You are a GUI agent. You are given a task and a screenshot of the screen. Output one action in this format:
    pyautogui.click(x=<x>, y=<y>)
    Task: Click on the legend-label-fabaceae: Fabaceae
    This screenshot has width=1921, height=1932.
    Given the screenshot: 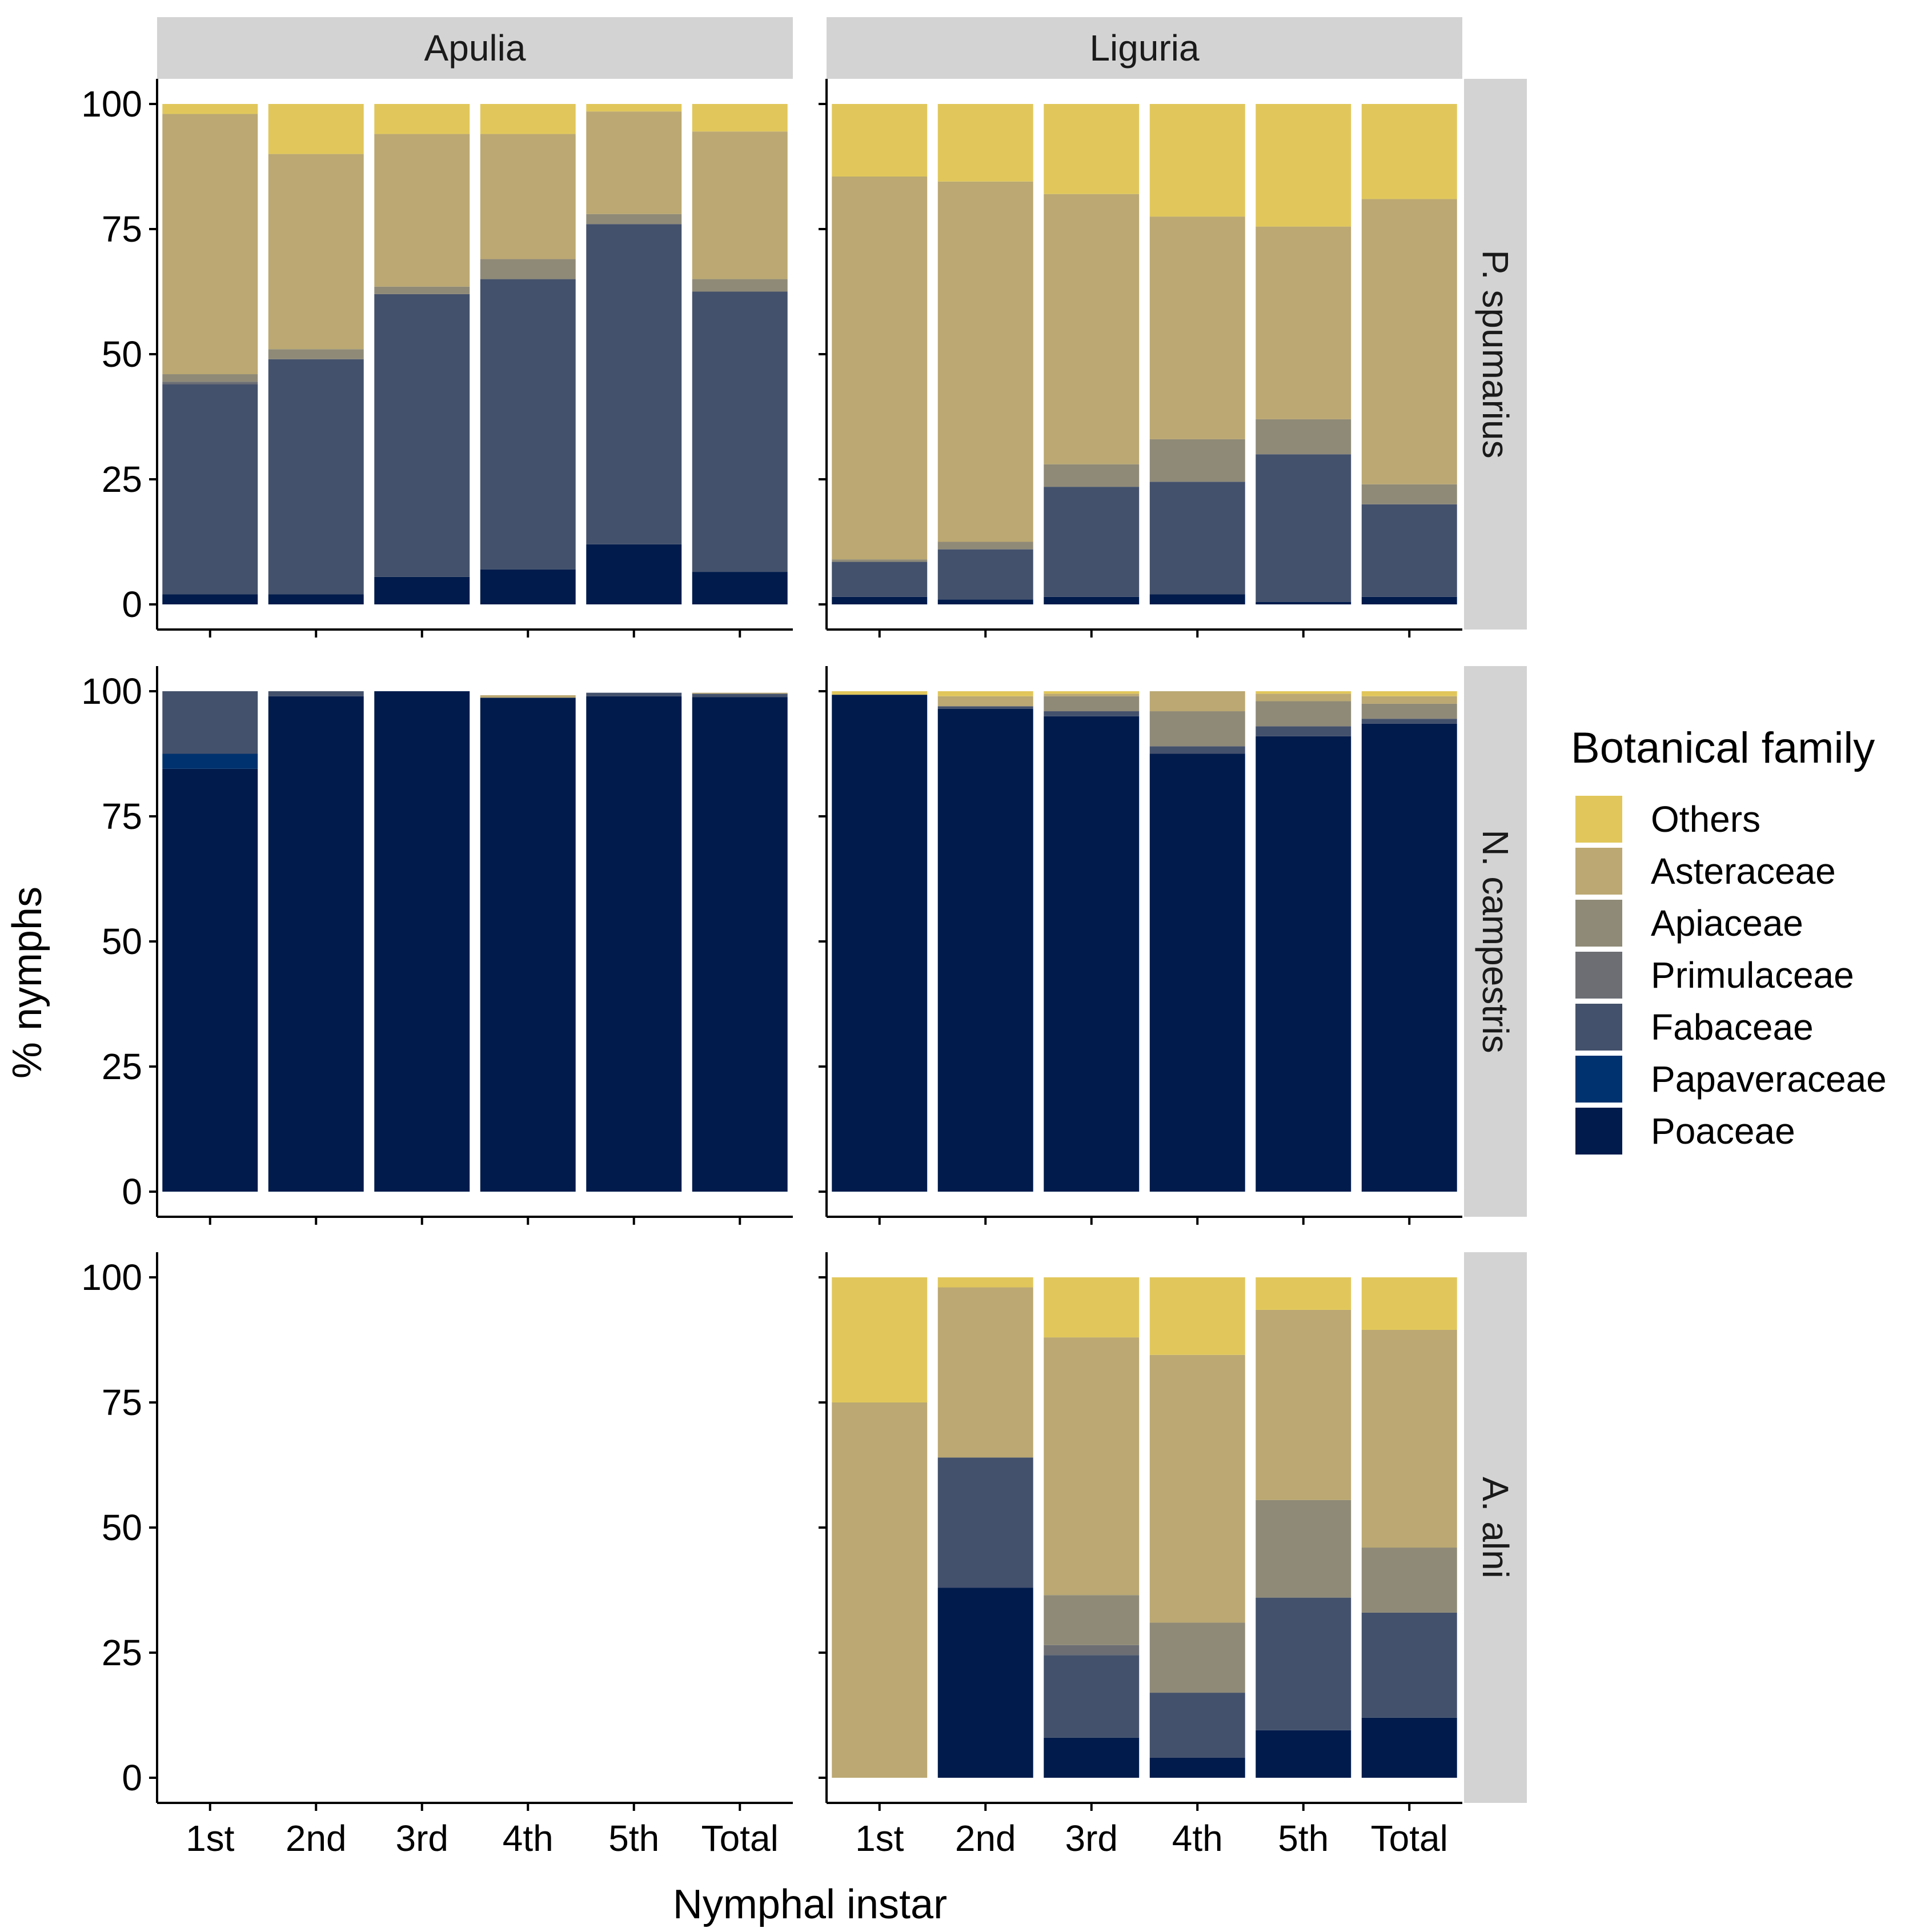 What is the action you would take?
    pyautogui.click(x=1732, y=1027)
    